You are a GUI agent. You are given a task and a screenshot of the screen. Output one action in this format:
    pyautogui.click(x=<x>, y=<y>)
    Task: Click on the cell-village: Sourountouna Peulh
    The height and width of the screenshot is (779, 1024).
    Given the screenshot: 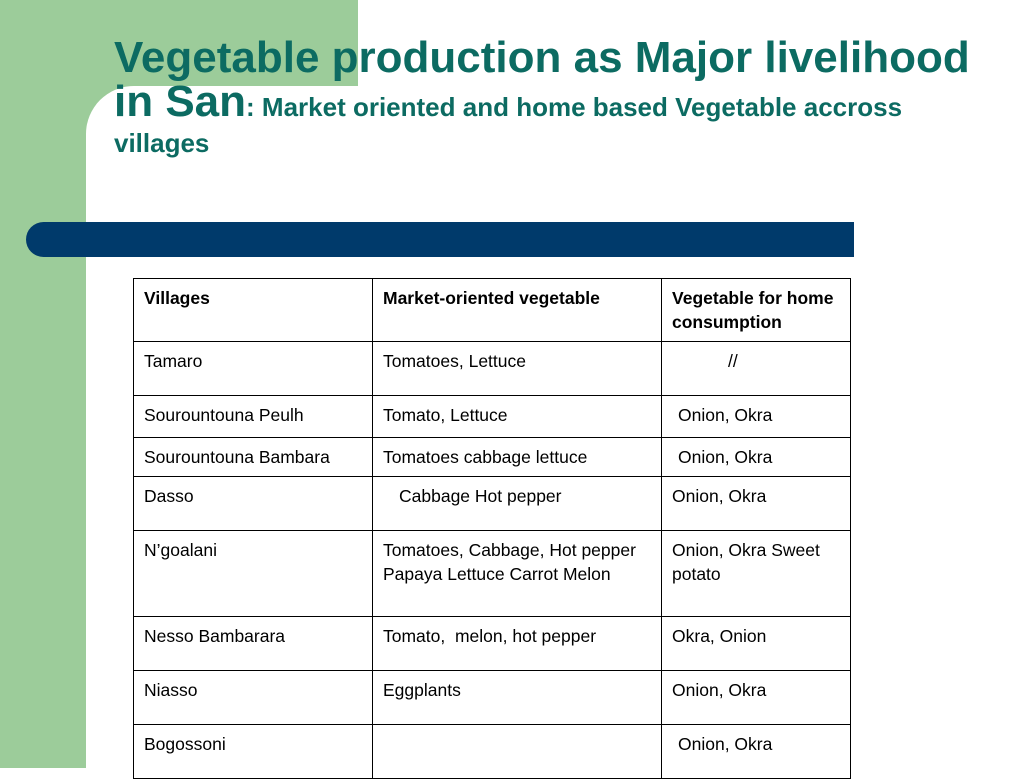 What is the action you would take?
    pyautogui.click(x=253, y=416)
    